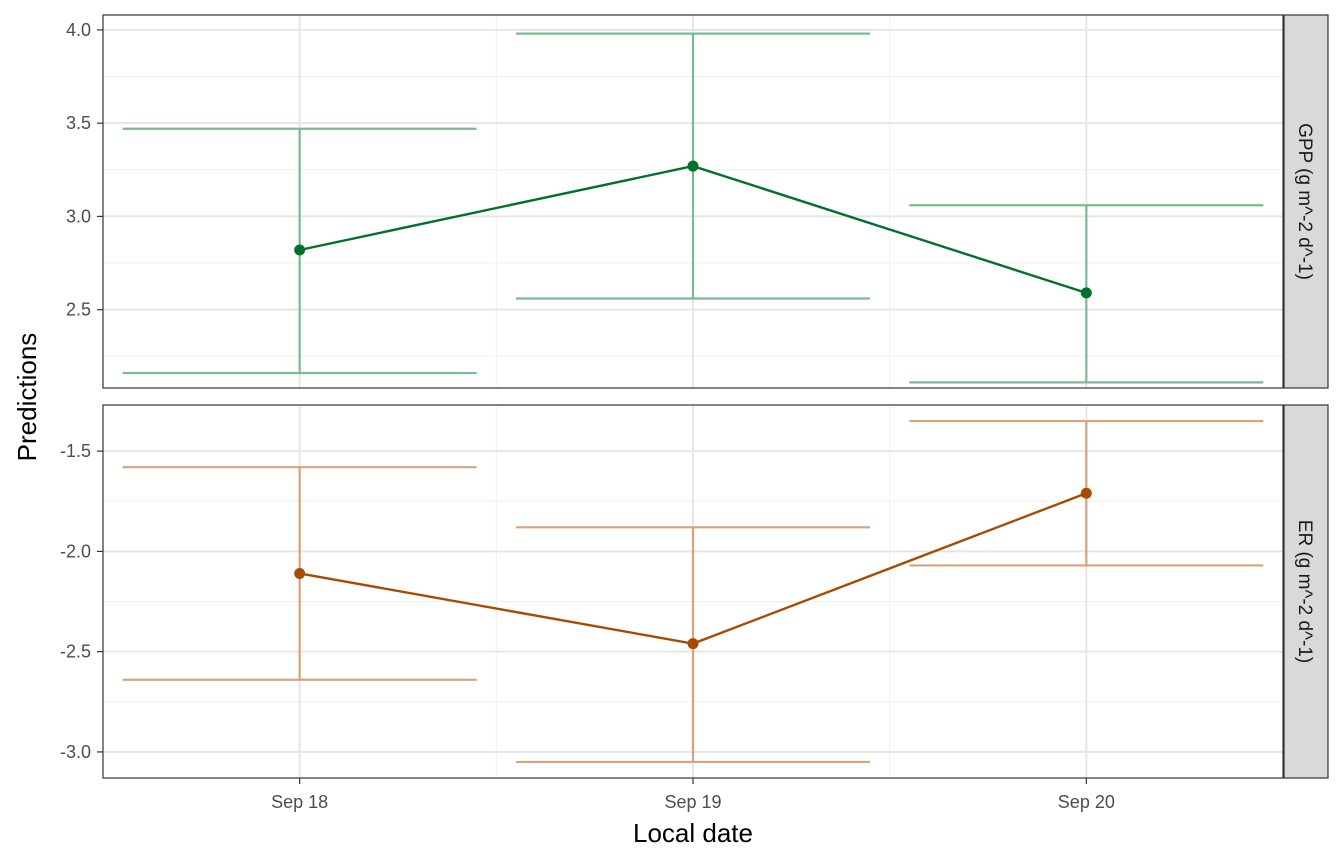 Image resolution: width=1344 pixels, height=864 pixels. I want to click on y-axis-title: Predictions, so click(27, 397).